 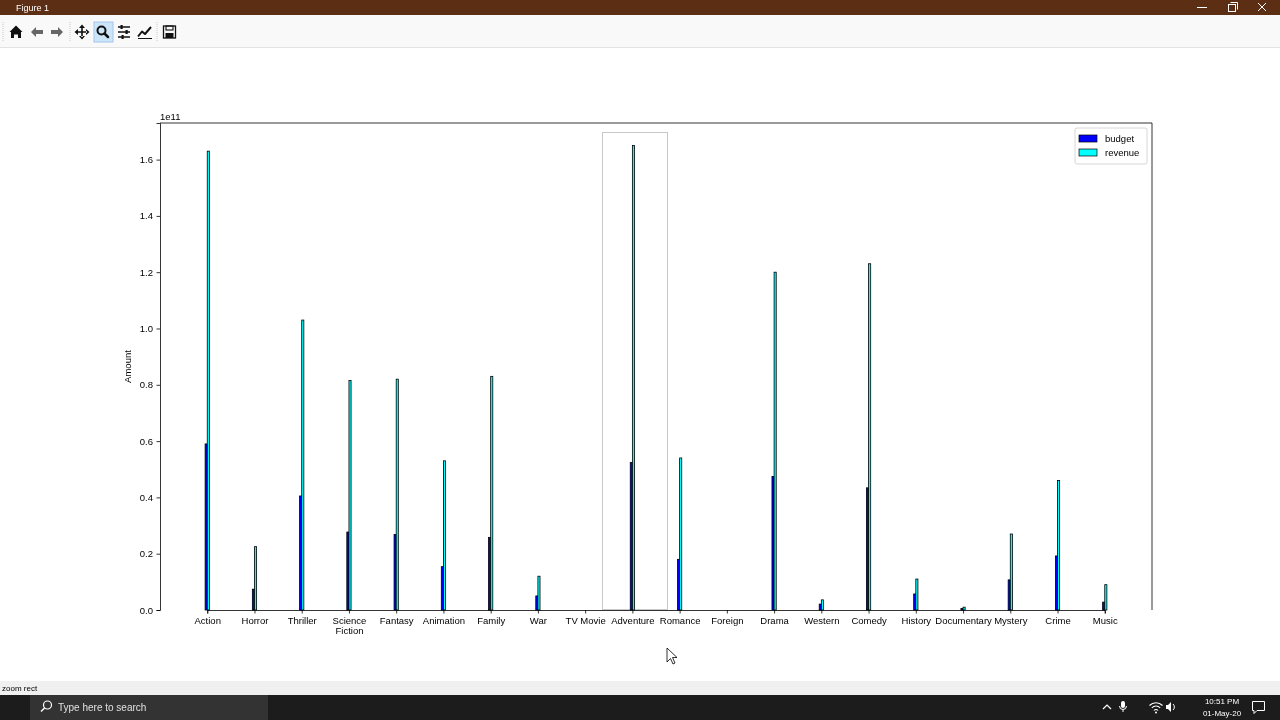 What do you see at coordinates (1222, 713) in the screenshot?
I see `text: 01-May-20` at bounding box center [1222, 713].